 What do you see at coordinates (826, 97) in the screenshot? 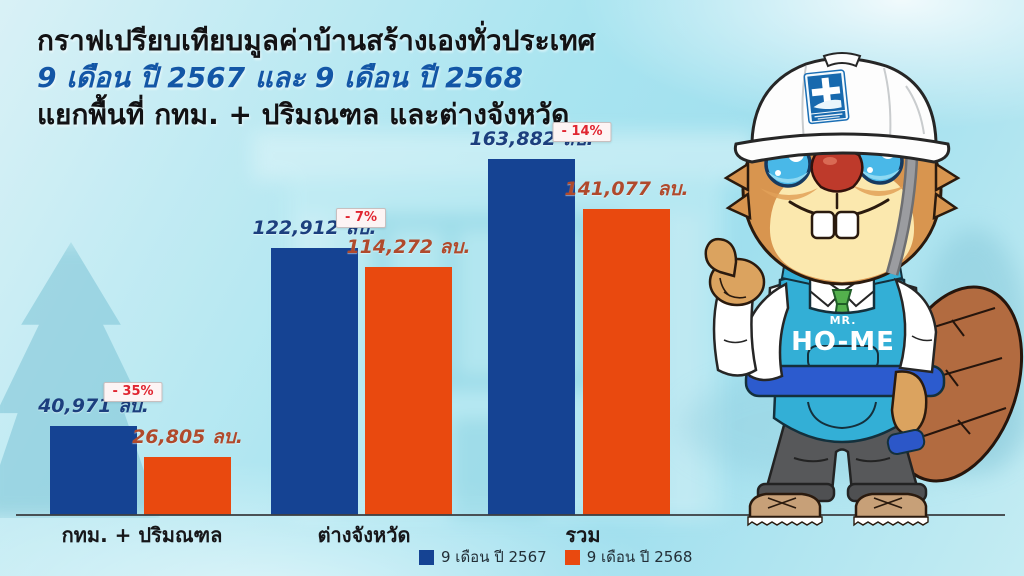
I see `hard-hat-association-logo-icon` at bounding box center [826, 97].